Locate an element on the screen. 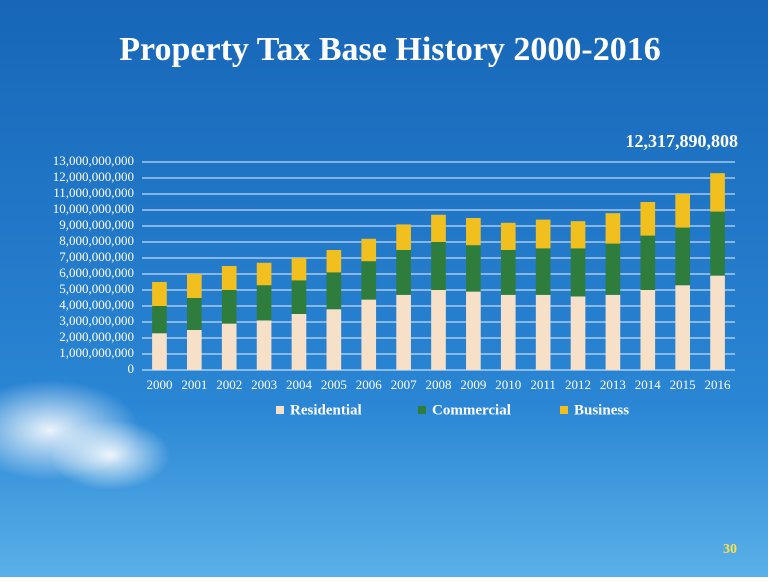 This screenshot has height=582, width=768. page-number: 30 is located at coordinates (730, 549).